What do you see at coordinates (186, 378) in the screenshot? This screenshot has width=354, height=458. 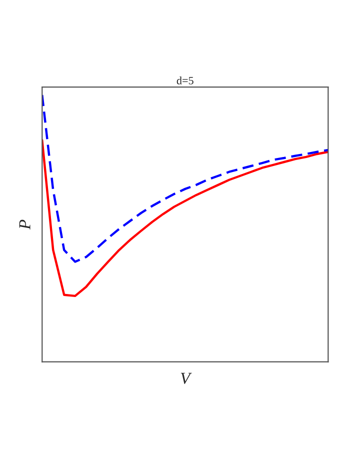 I see `x-axis-title: V` at bounding box center [186, 378].